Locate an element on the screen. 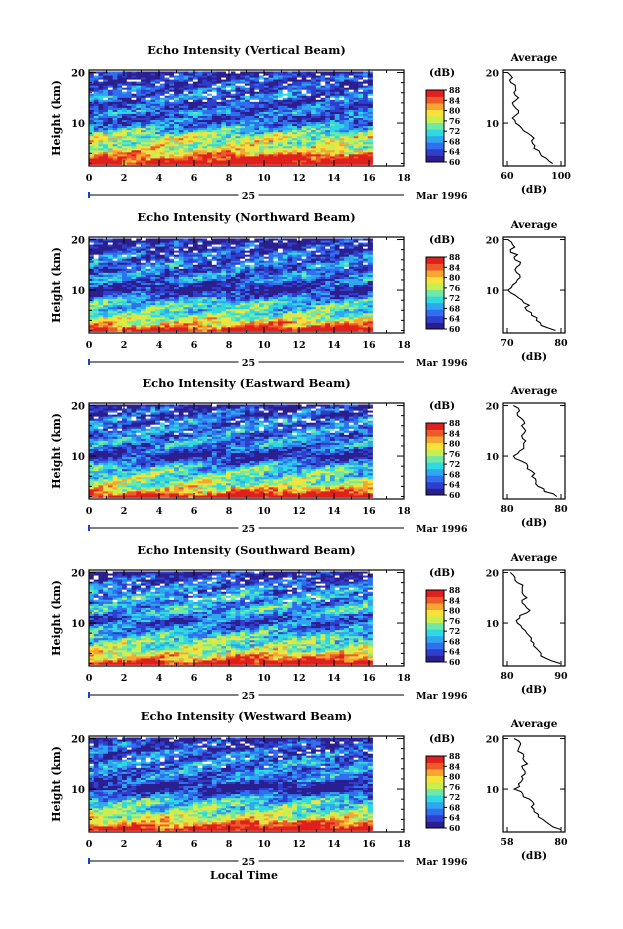  colorbar-tick-label: 88 is located at coordinates (455, 90).